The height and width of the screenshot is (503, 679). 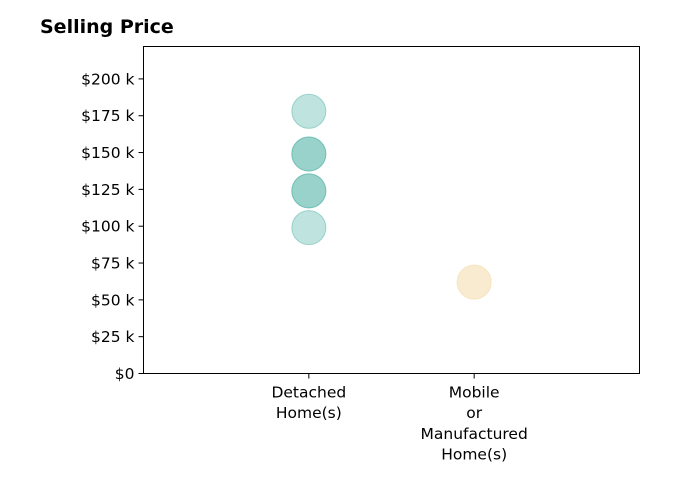 I want to click on y-tick-label: $75 k, so click(x=113, y=264).